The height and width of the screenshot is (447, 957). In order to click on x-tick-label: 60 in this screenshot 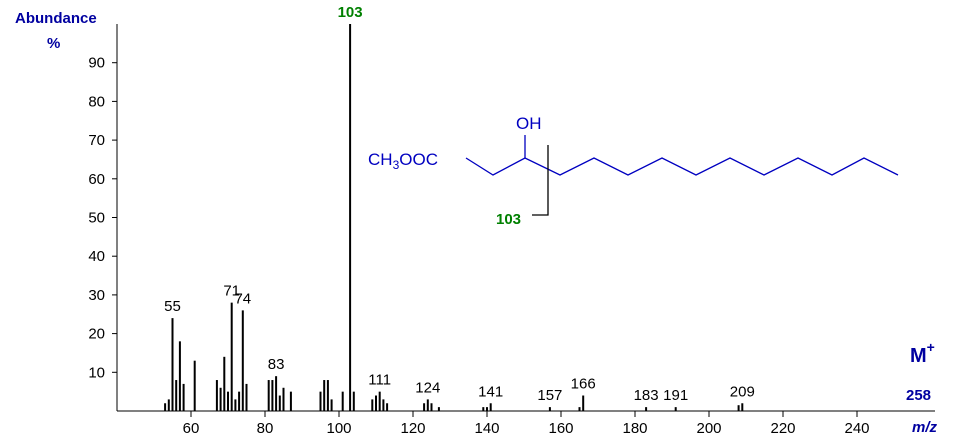, I will do `click(191, 428)`.